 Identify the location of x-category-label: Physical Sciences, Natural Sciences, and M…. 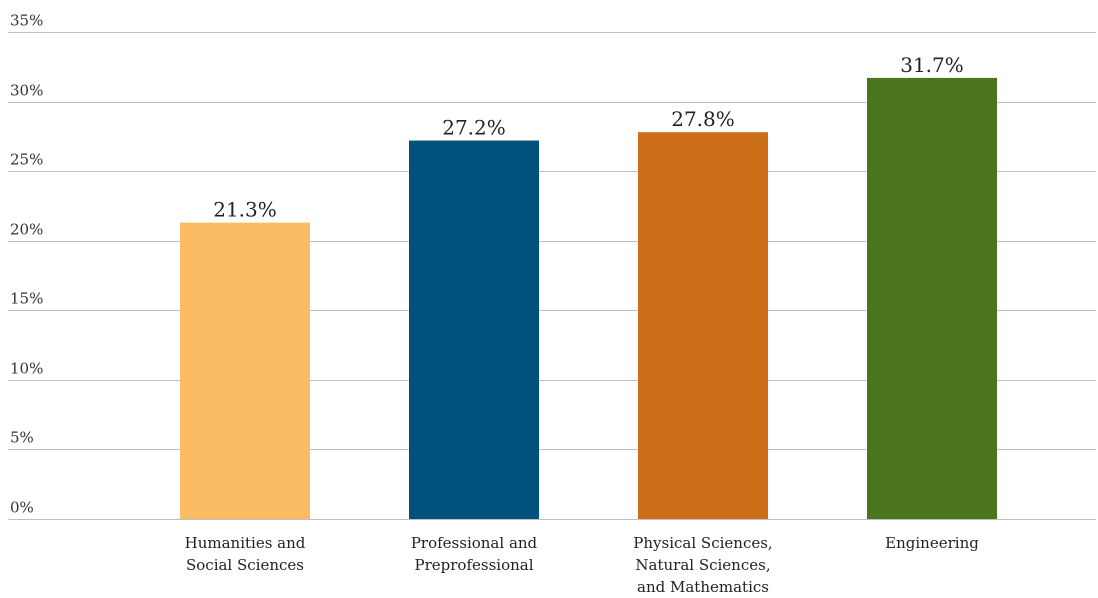
(702, 565).